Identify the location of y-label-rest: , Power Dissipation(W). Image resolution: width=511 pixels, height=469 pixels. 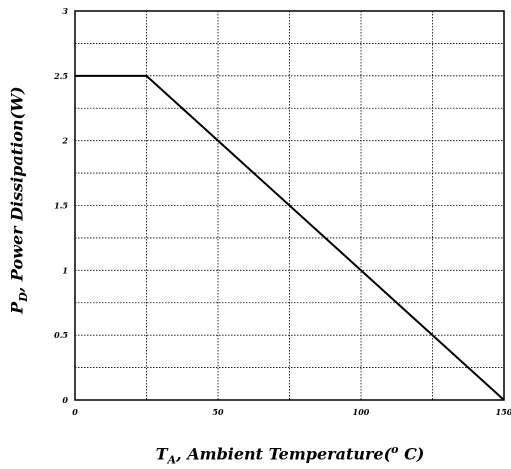
(17, 189).